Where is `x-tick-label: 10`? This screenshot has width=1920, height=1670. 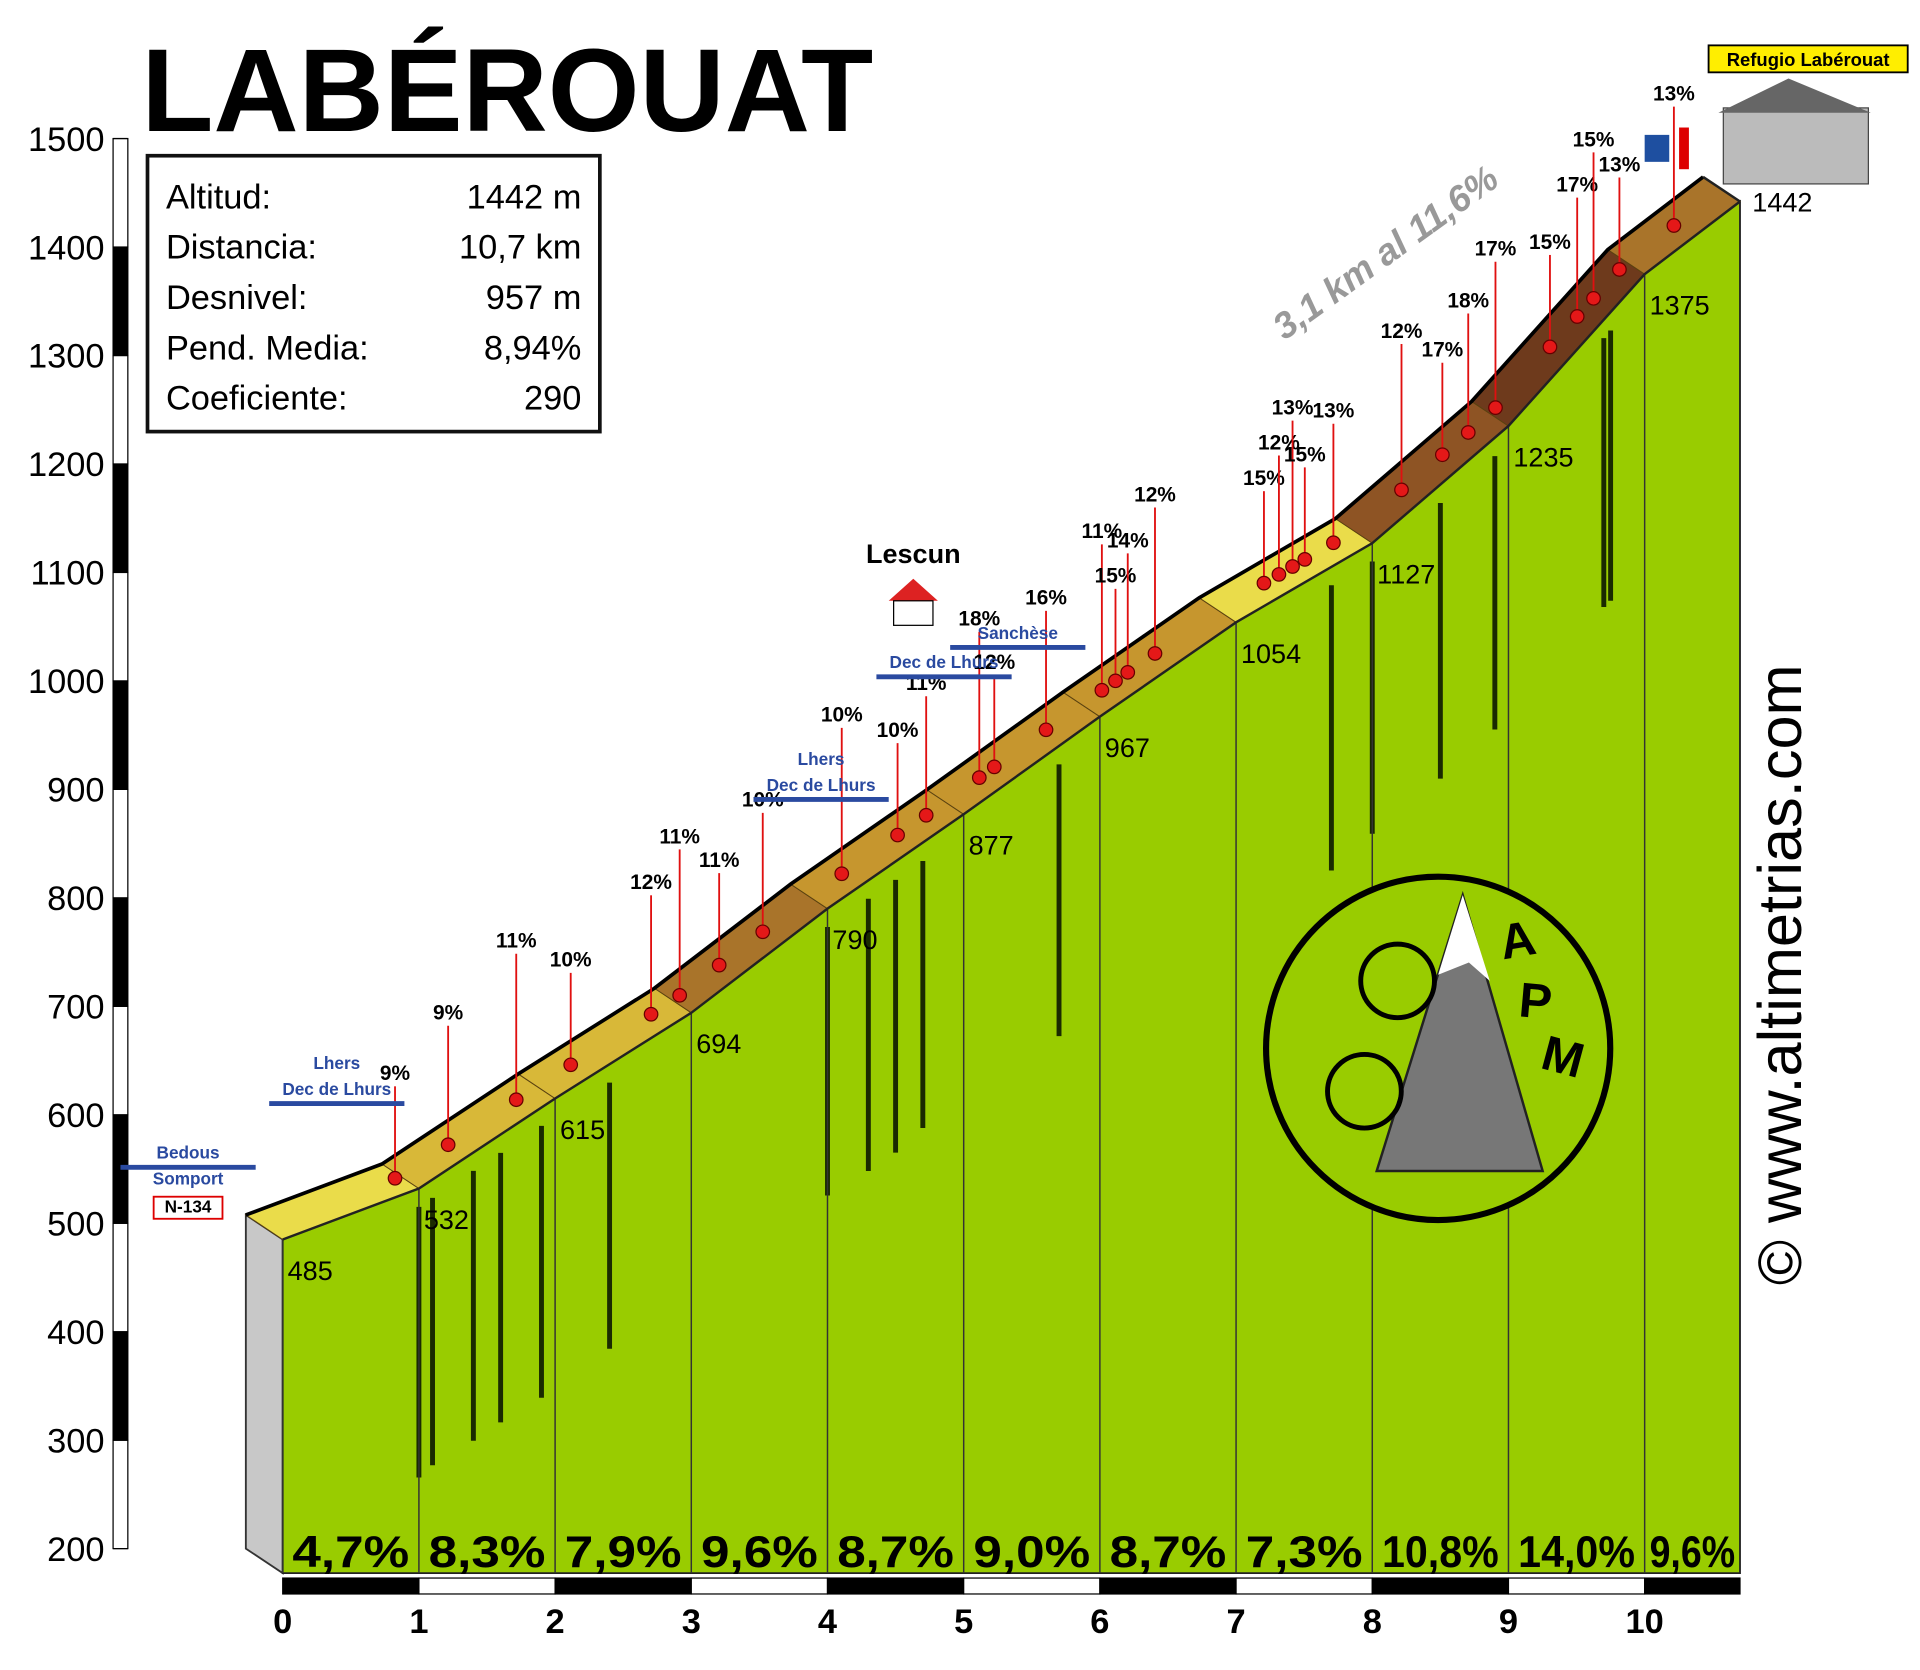
x-tick-label: 10 is located at coordinates (1645, 1622).